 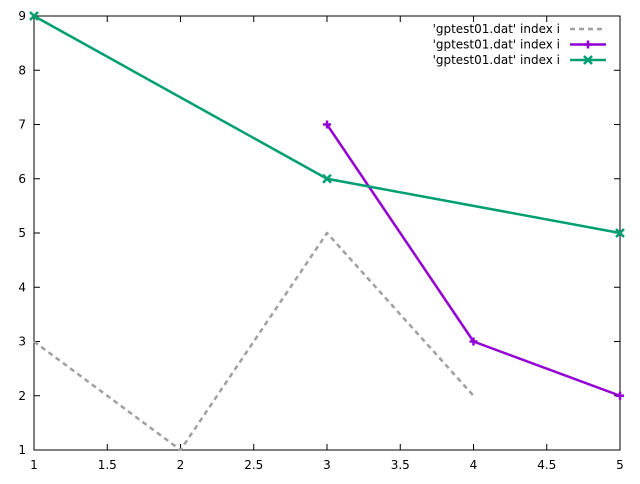 I want to click on x-tick-label: 1.5, so click(x=107, y=465).